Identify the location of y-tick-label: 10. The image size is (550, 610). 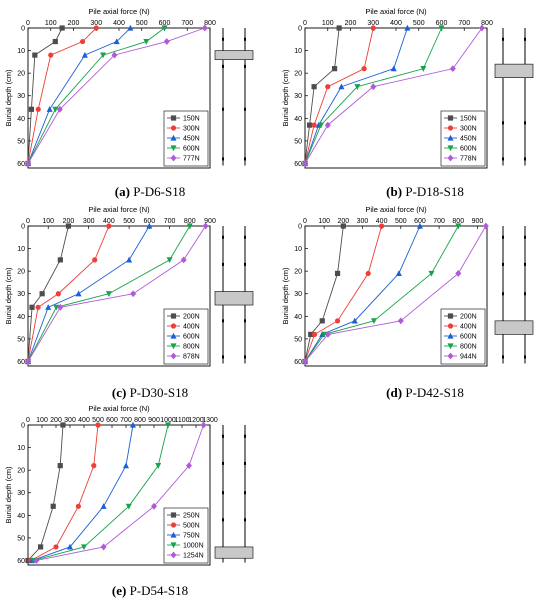
(21, 51).